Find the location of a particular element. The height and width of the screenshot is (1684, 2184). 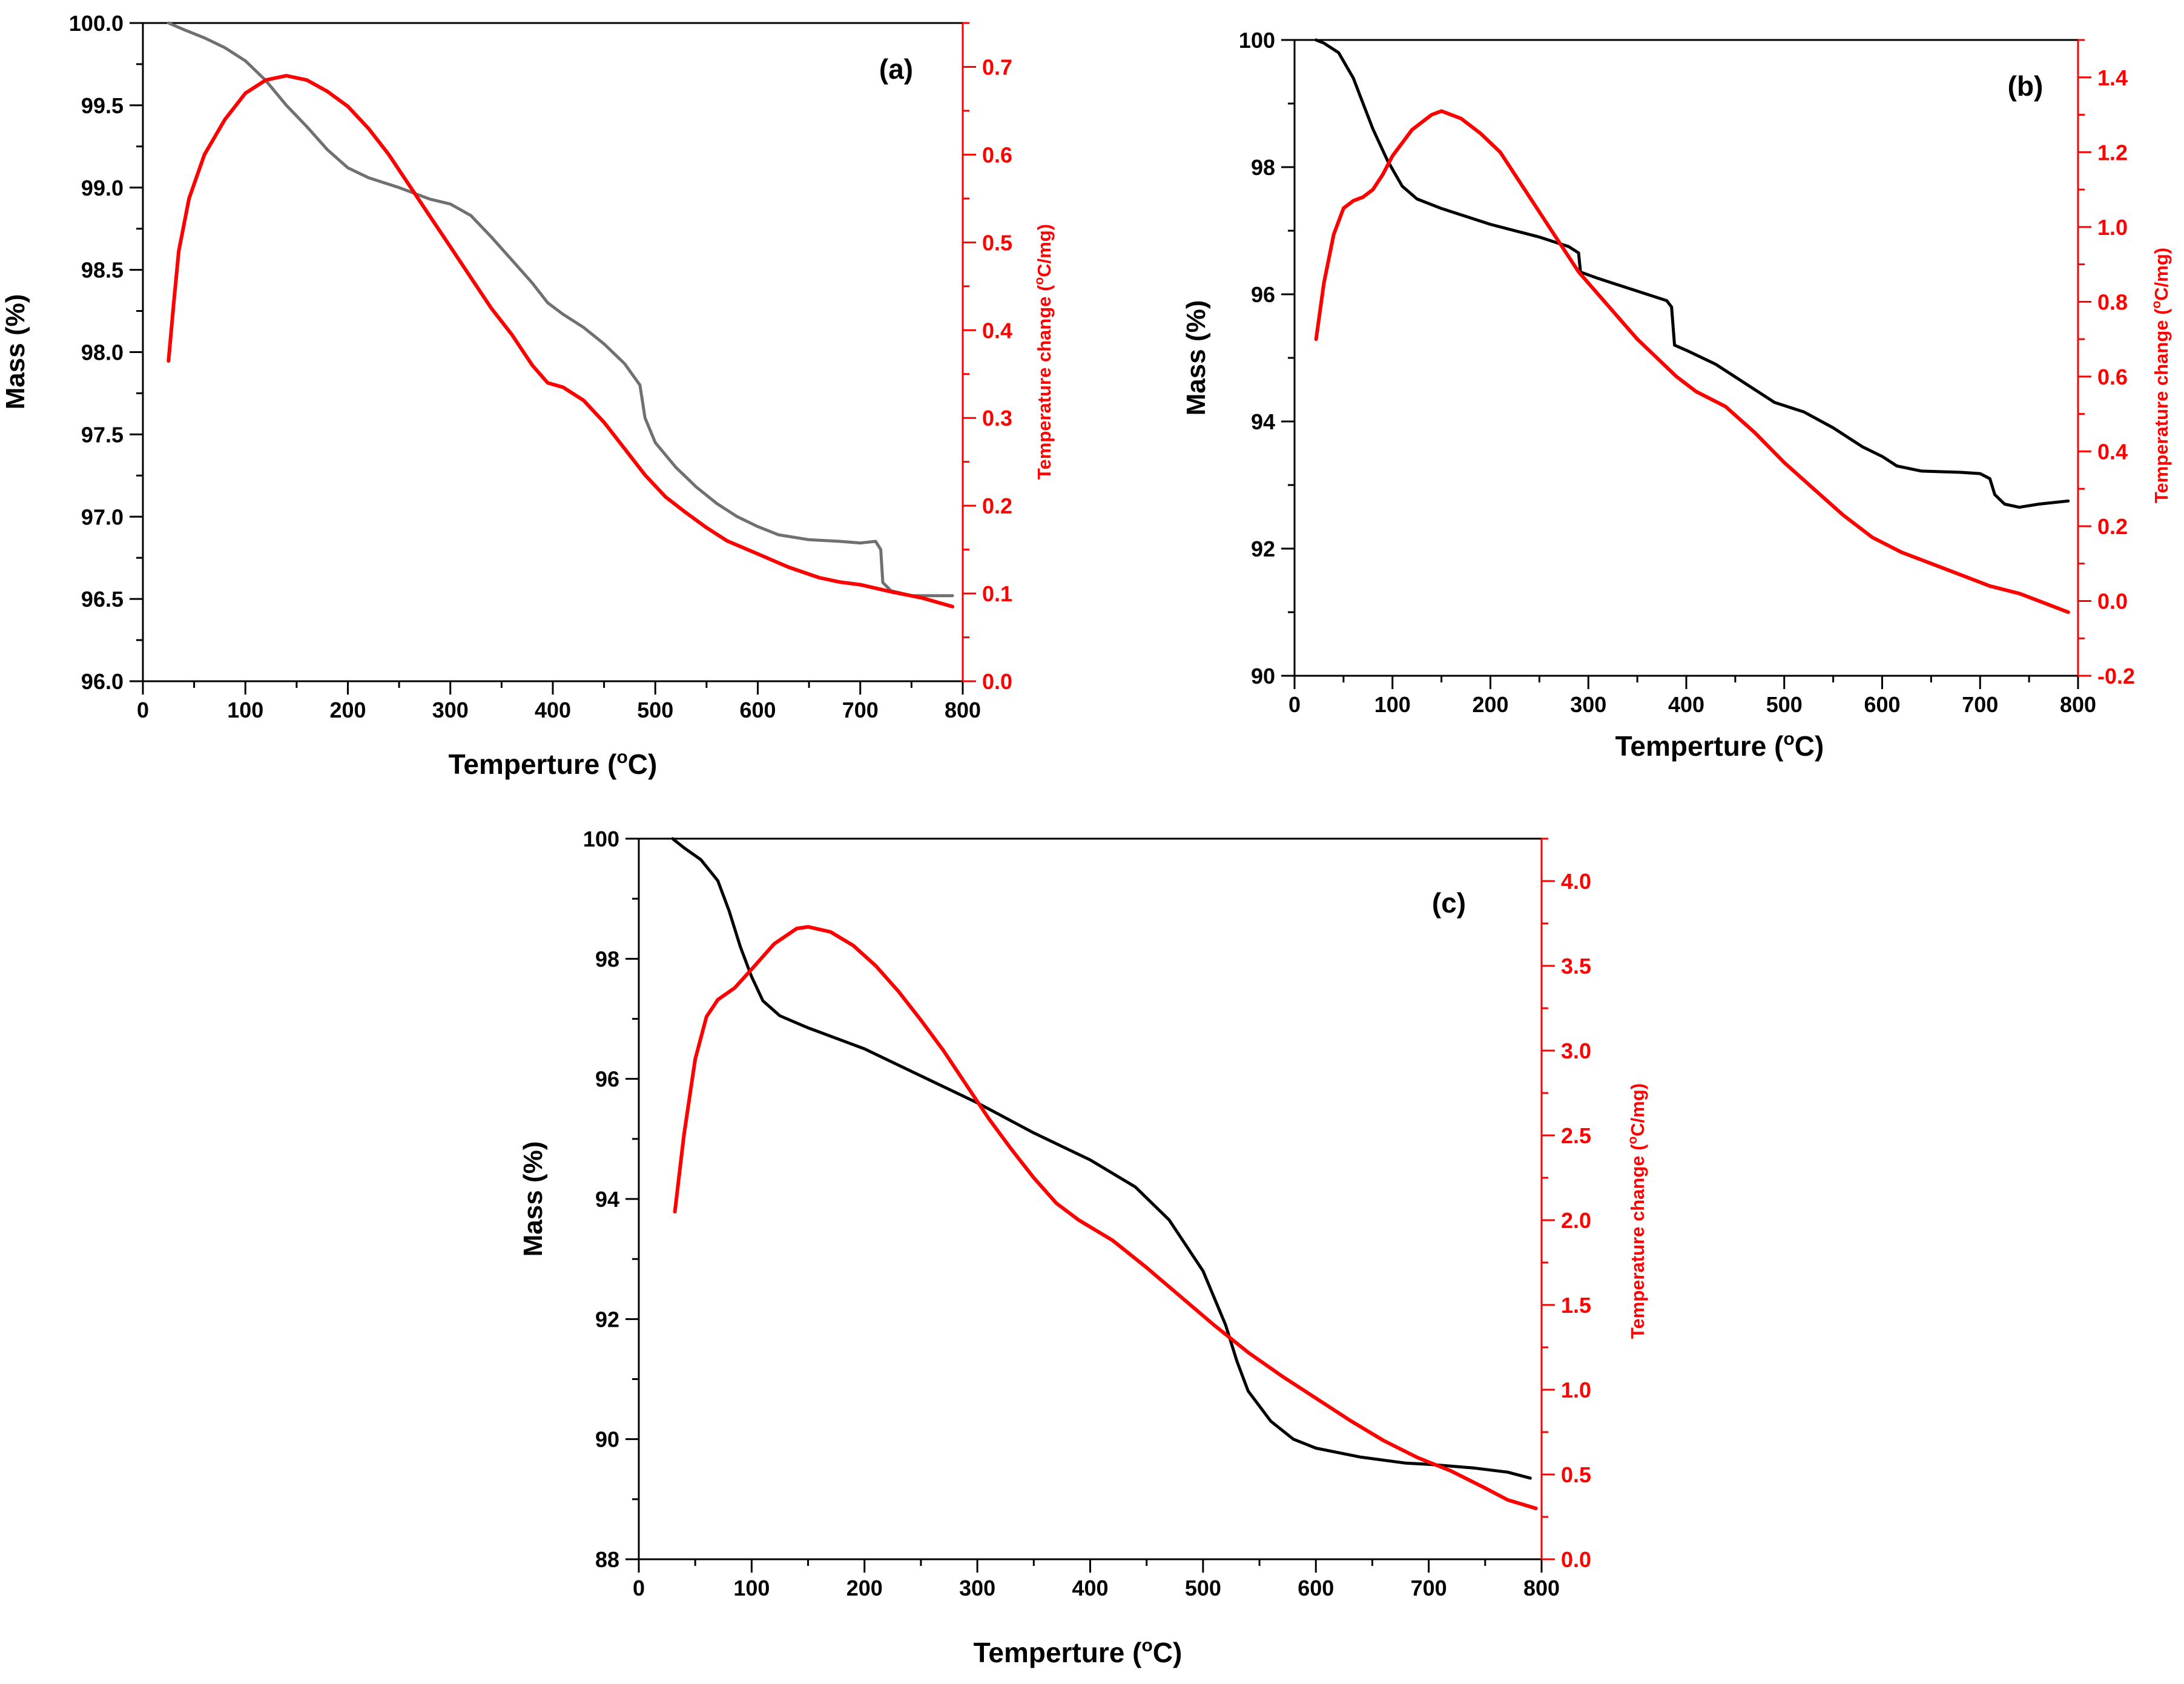

y2-tick-label: 0.1 is located at coordinates (997, 593).